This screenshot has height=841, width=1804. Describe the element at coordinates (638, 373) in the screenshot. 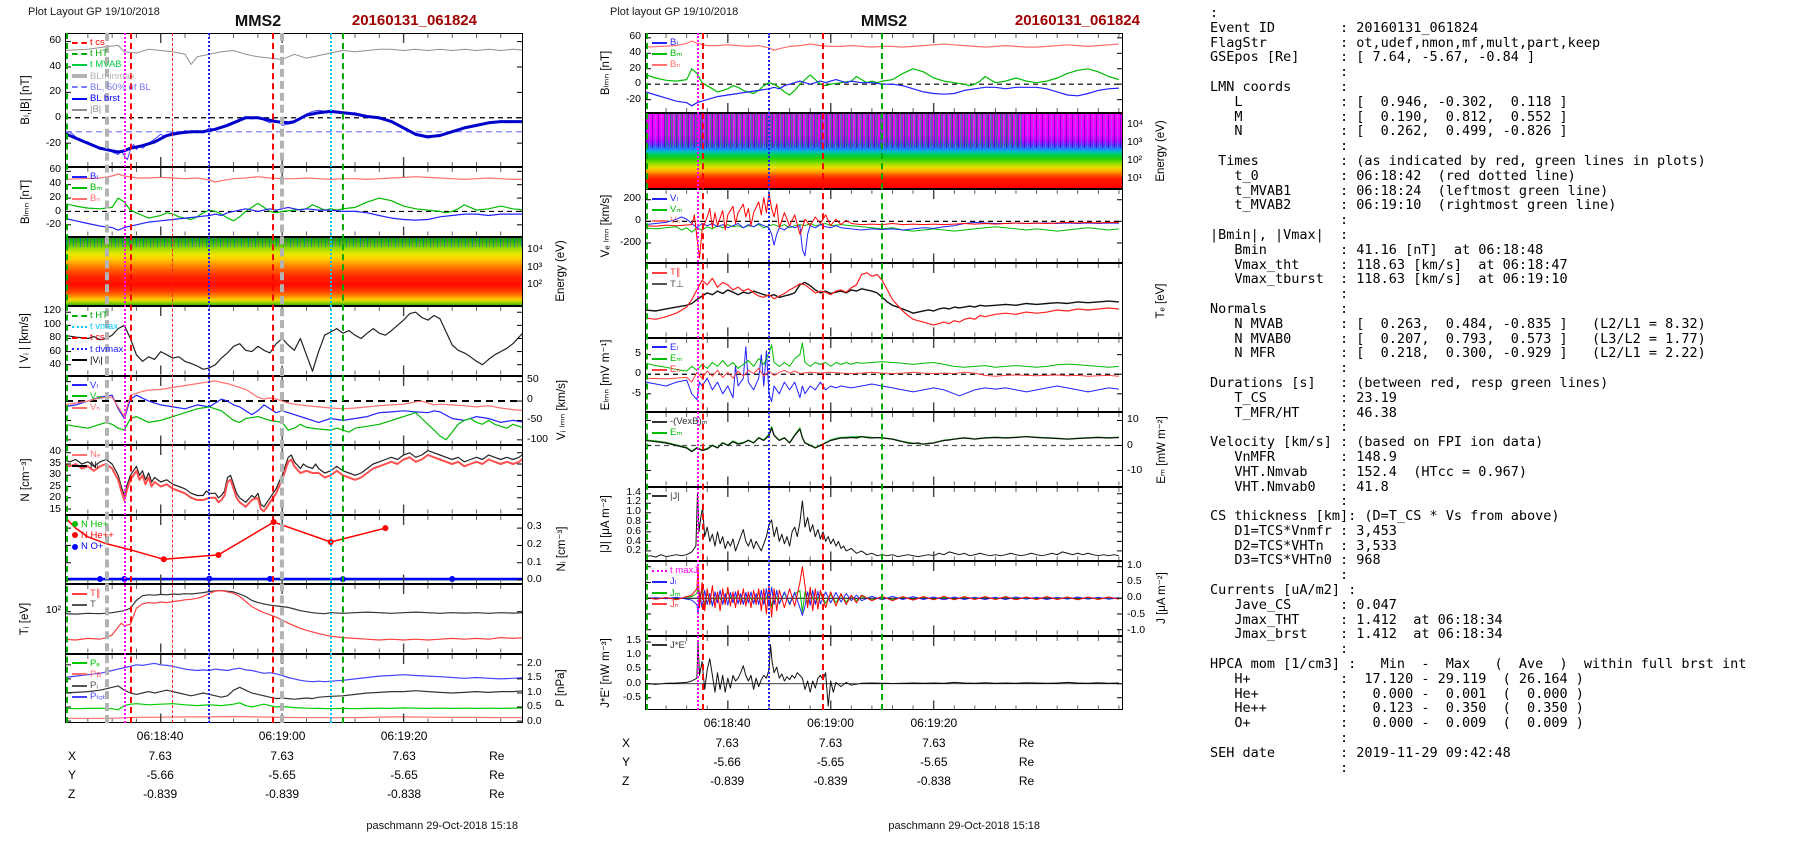

I see `ytick-e-lmn: 0` at that location.